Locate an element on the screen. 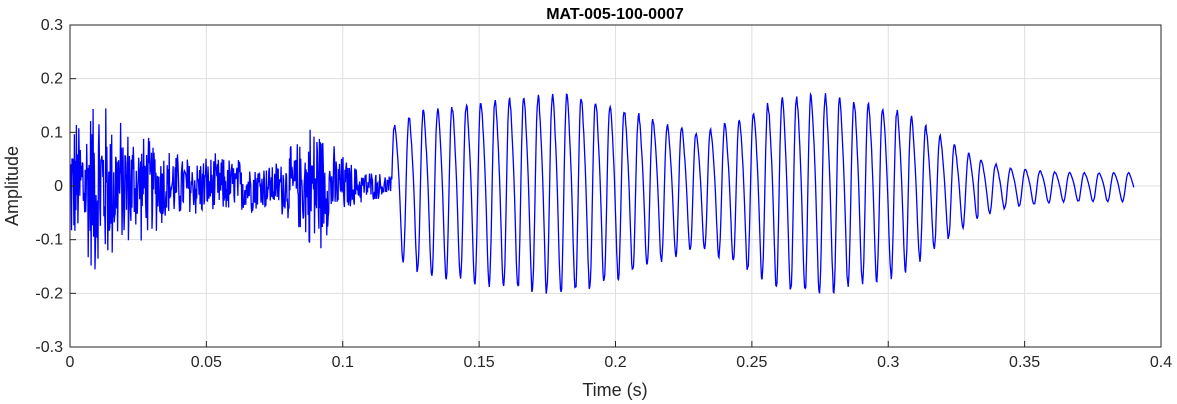 This screenshot has height=404, width=1177. x-tick-label: 0.3 is located at coordinates (888, 362).